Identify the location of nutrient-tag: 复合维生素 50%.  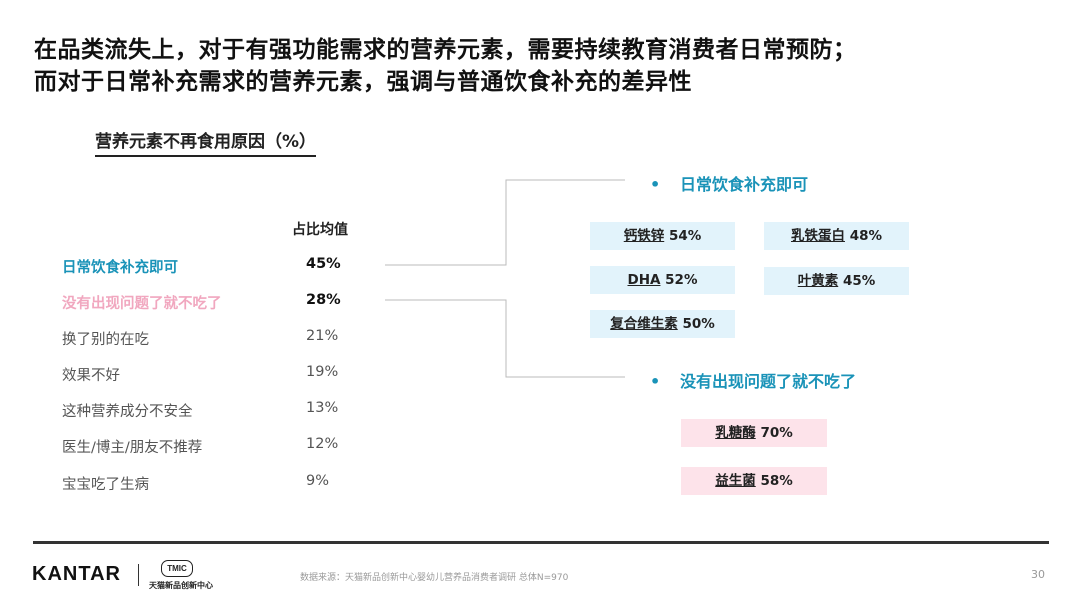
(662, 324).